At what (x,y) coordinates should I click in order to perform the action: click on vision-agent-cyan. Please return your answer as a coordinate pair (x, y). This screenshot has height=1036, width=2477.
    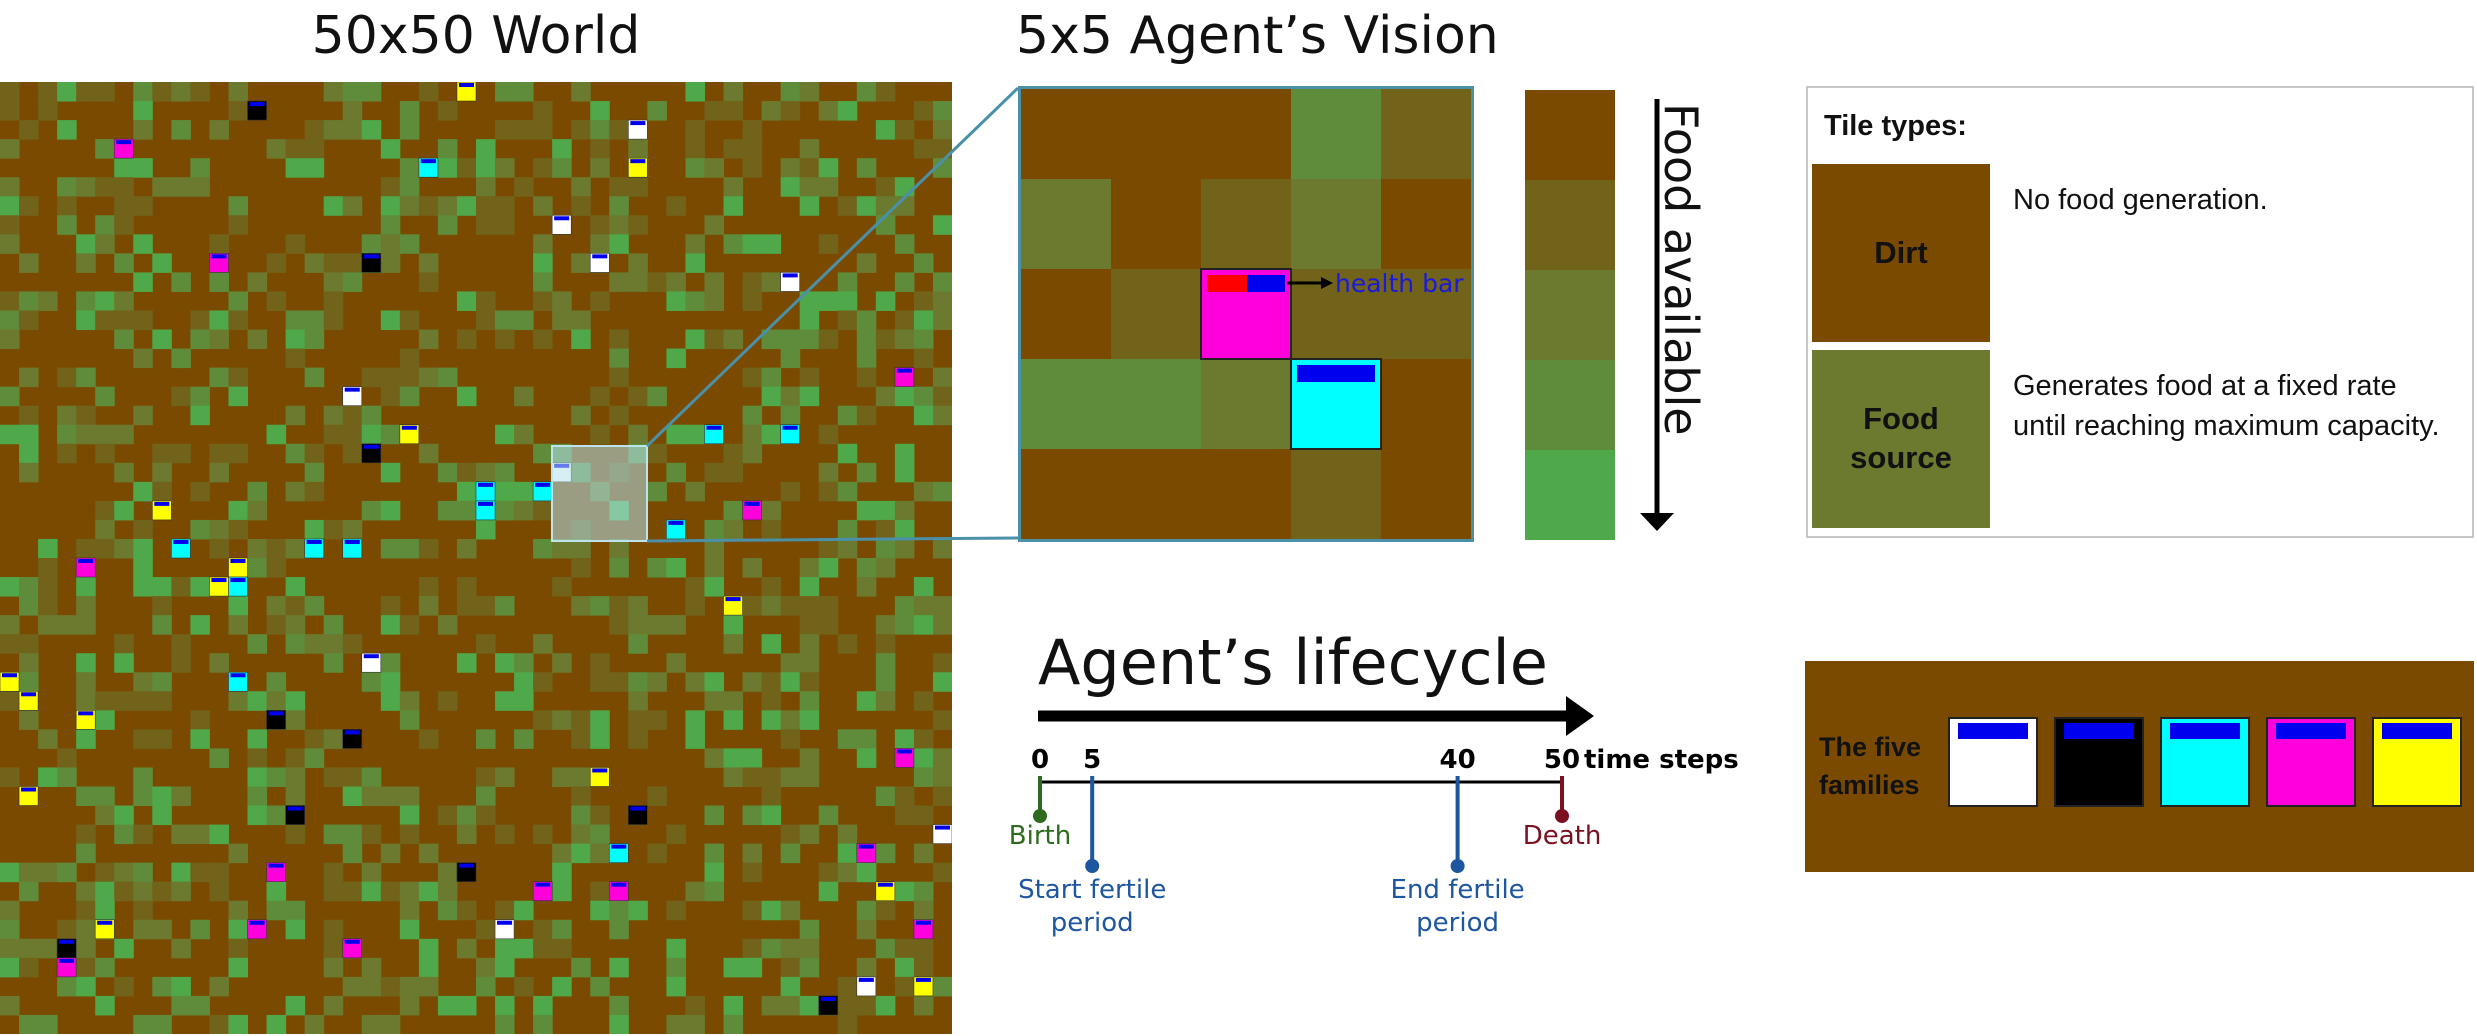
    Looking at the image, I should click on (1336, 404).